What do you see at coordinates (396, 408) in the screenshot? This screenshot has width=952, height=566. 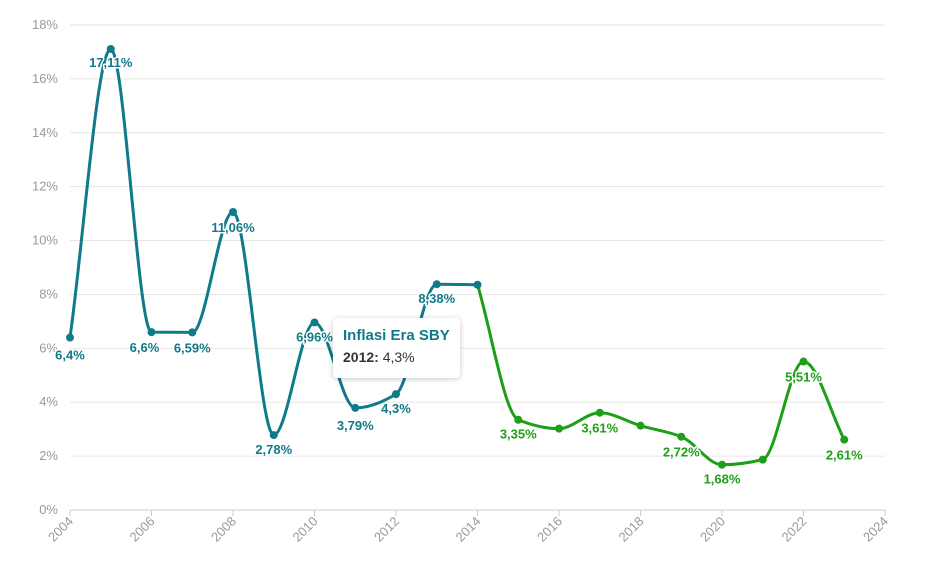 I see `data-label: 4,3%` at bounding box center [396, 408].